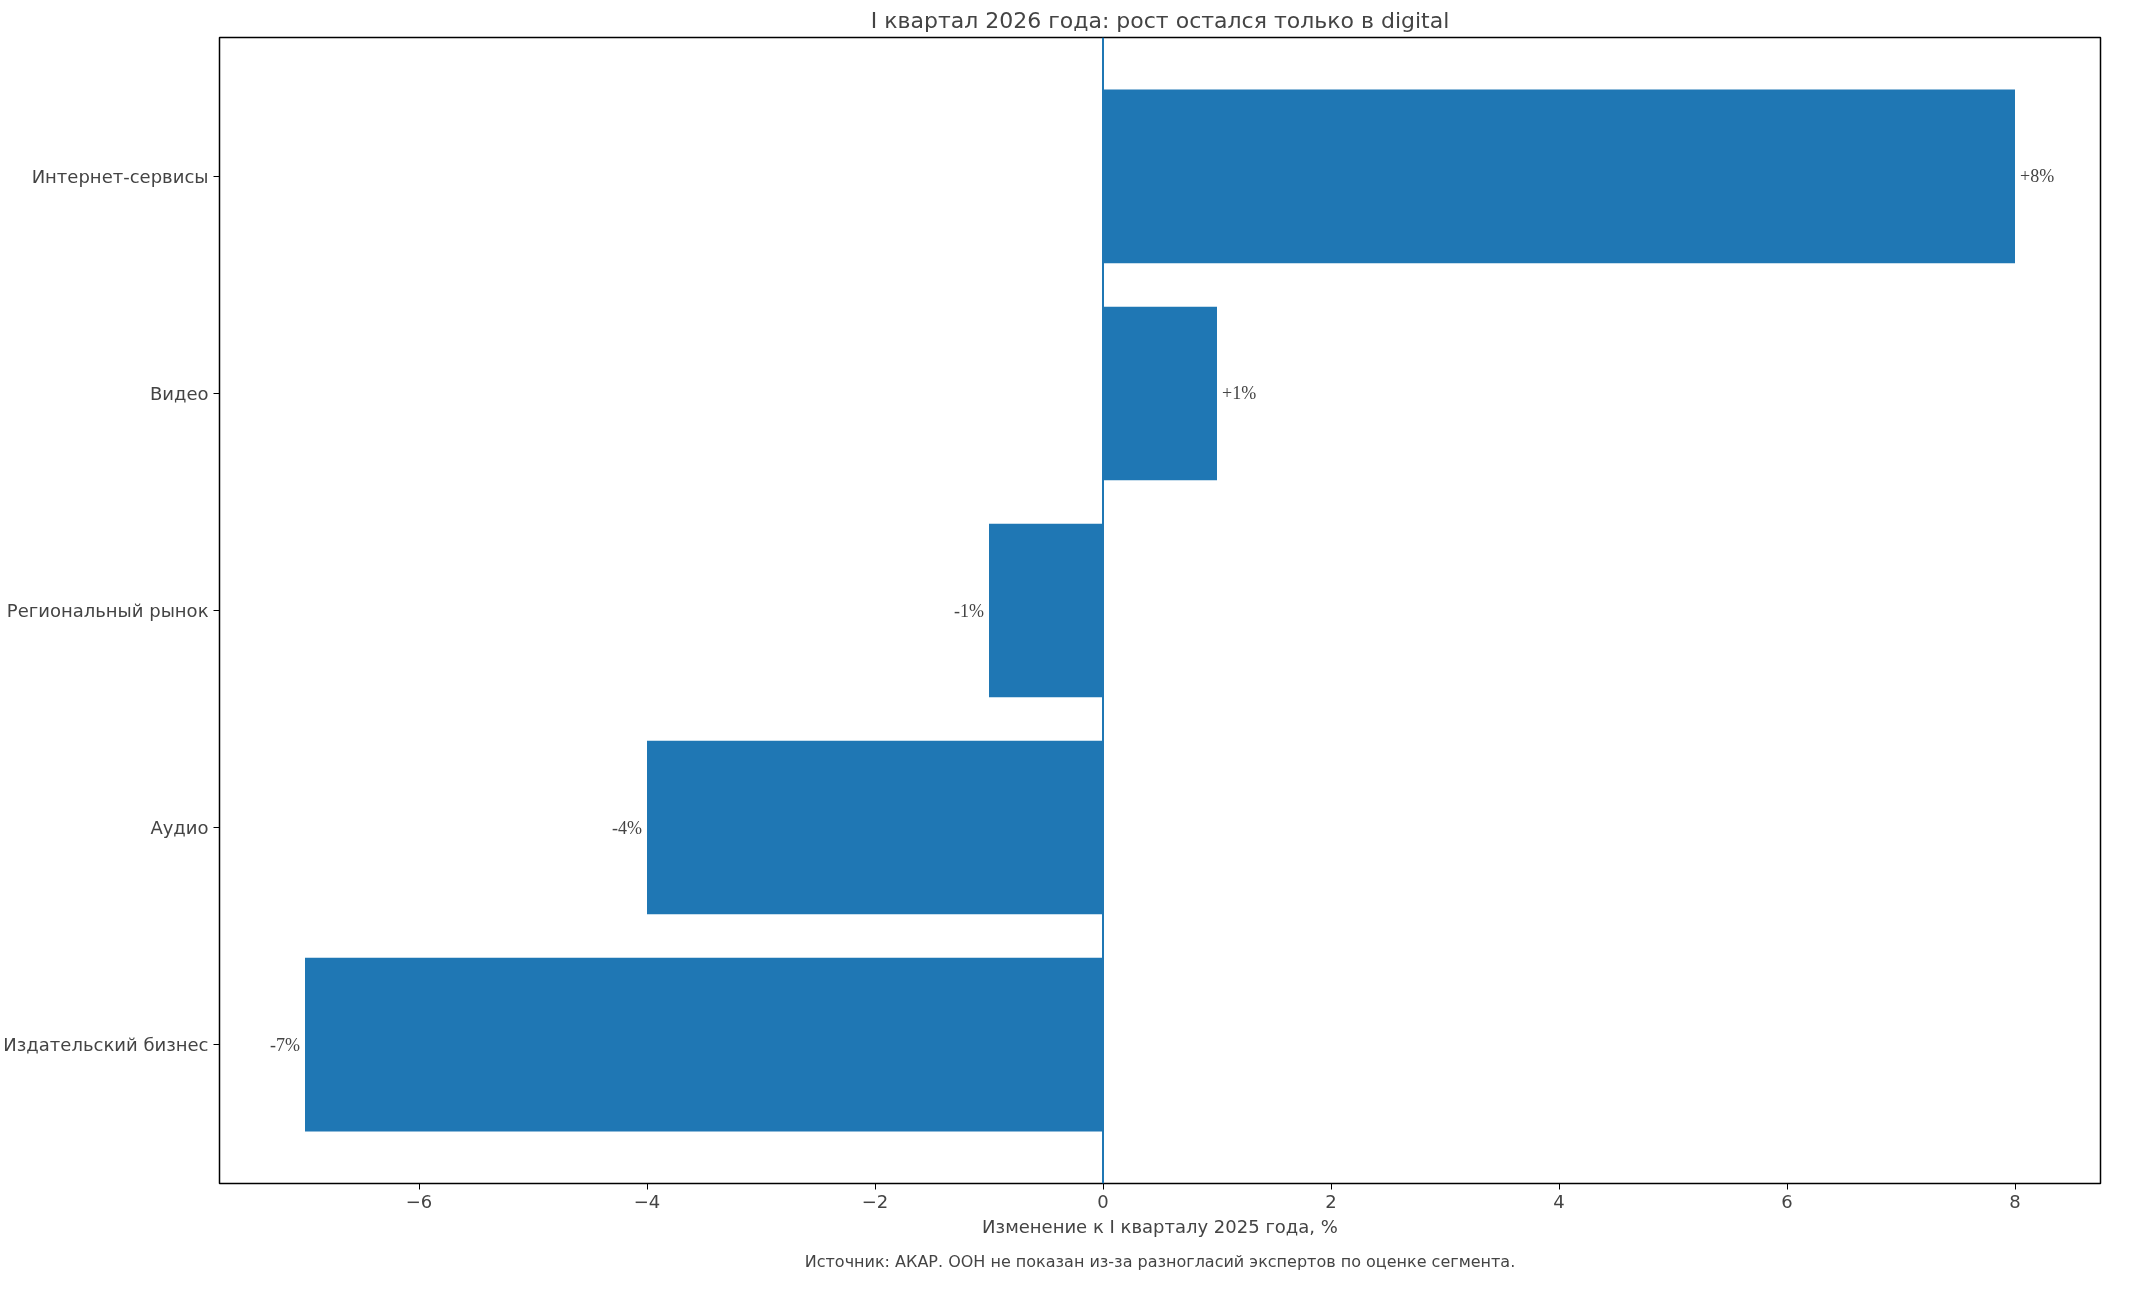  What do you see at coordinates (1160, 1226) in the screenshot?
I see `x-axis-title: Изменение к I кварталу 2025 года, %` at bounding box center [1160, 1226].